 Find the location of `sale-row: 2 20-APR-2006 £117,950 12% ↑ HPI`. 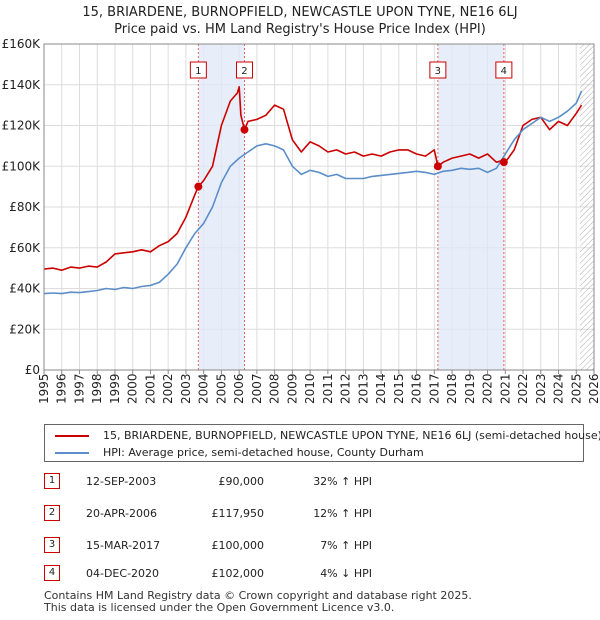

sale-row: 2 20-APR-2006 £117,950 12% ↑ HPI is located at coordinates (244, 514).